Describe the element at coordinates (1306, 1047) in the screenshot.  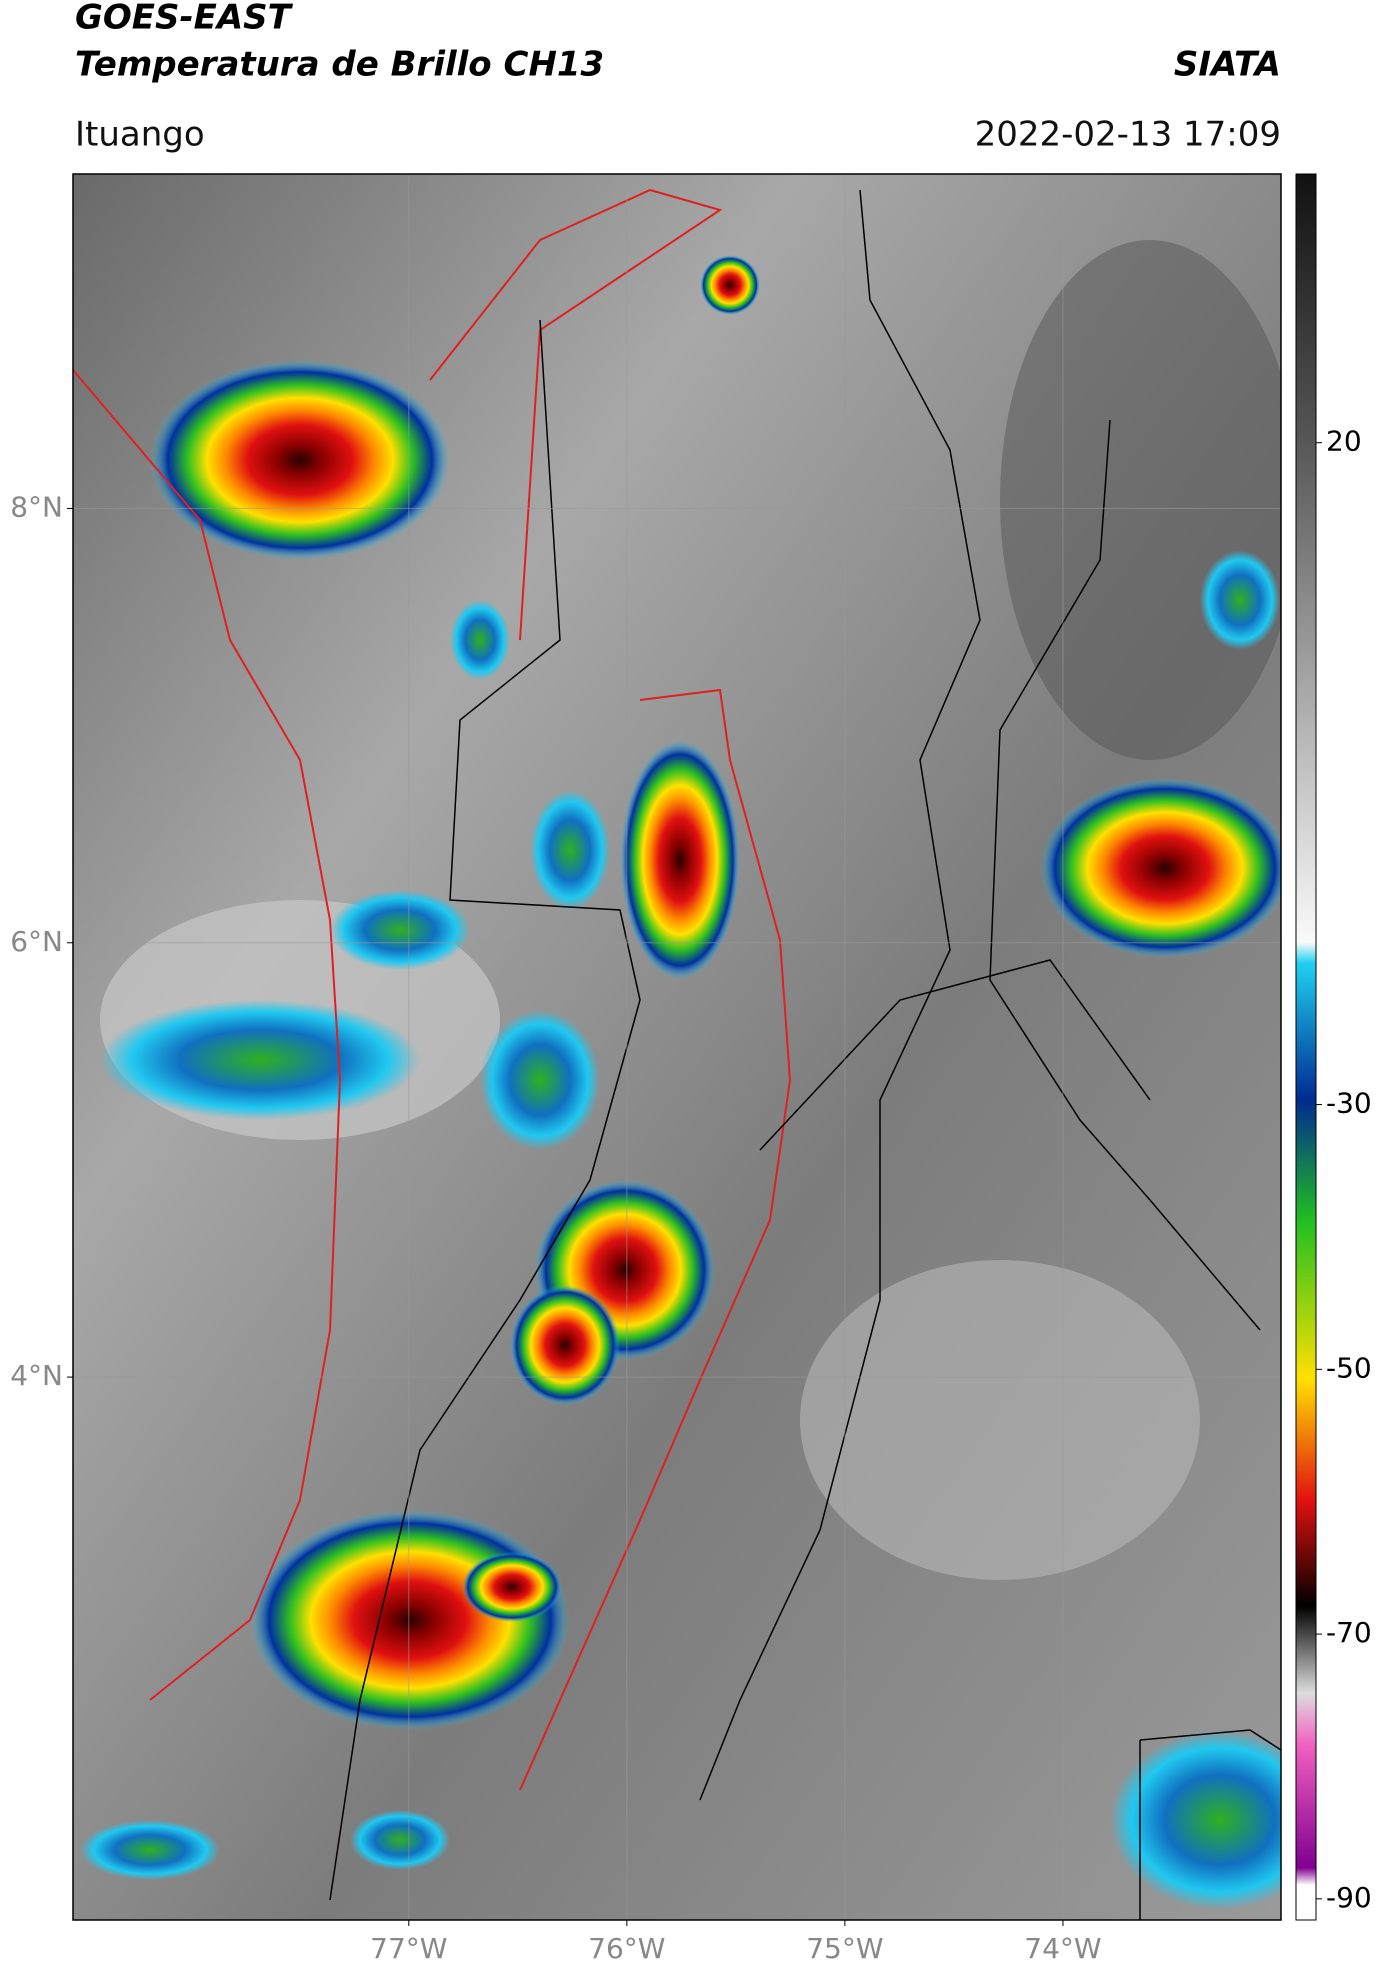
I see `colorbar` at that location.